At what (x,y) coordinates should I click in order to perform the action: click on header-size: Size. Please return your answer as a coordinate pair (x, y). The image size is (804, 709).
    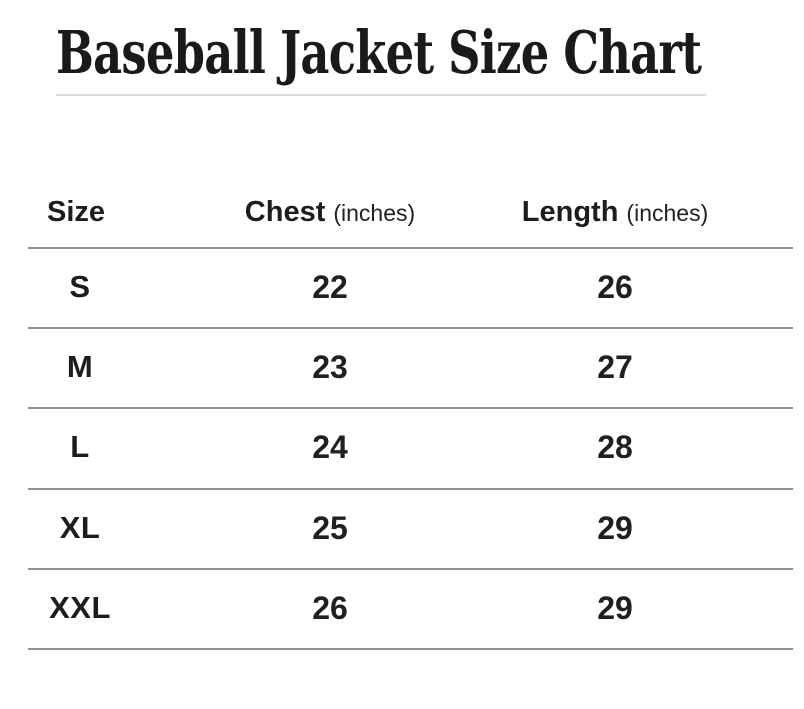
    Looking at the image, I should click on (80, 212).